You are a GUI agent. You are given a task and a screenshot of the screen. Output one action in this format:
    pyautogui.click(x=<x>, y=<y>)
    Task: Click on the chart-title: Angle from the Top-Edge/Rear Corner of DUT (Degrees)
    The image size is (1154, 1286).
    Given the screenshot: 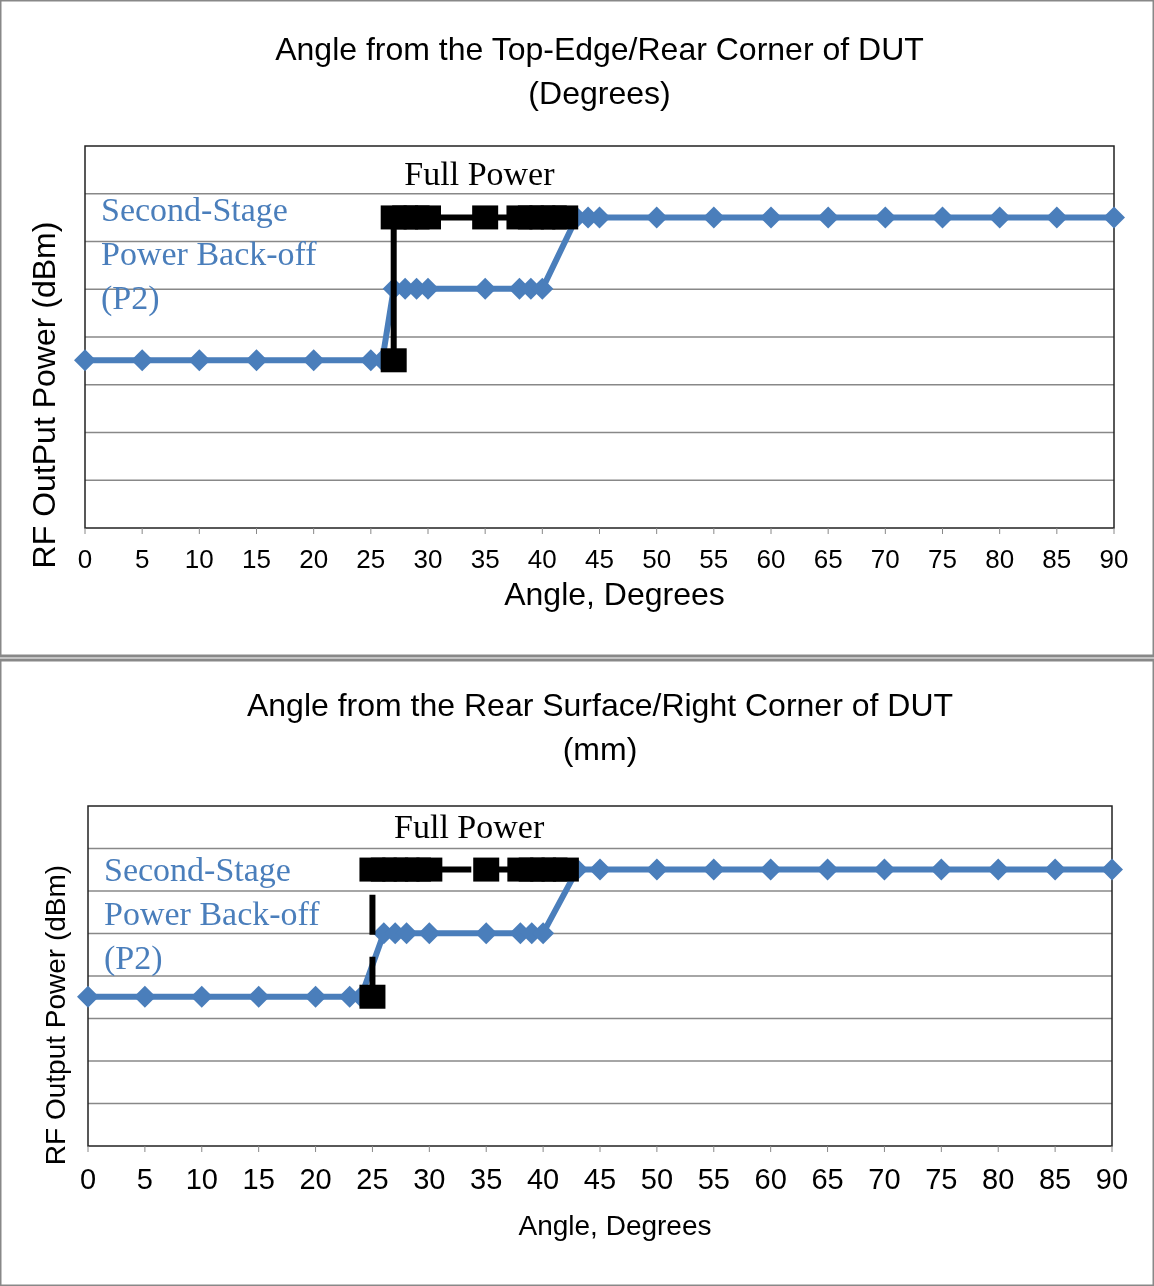 What is the action you would take?
    pyautogui.click(x=599, y=71)
    